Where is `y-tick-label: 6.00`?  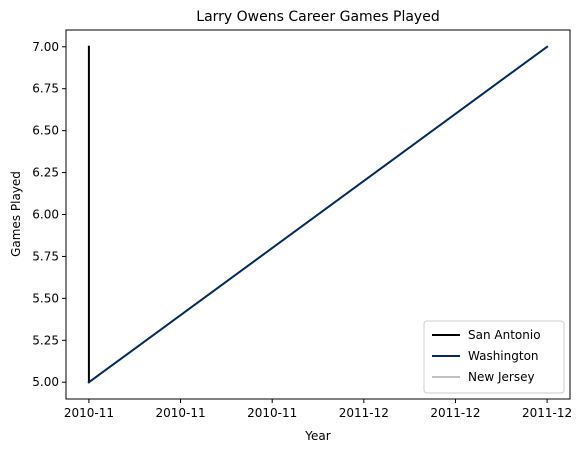
y-tick-label: 6.00 is located at coordinates (45, 215).